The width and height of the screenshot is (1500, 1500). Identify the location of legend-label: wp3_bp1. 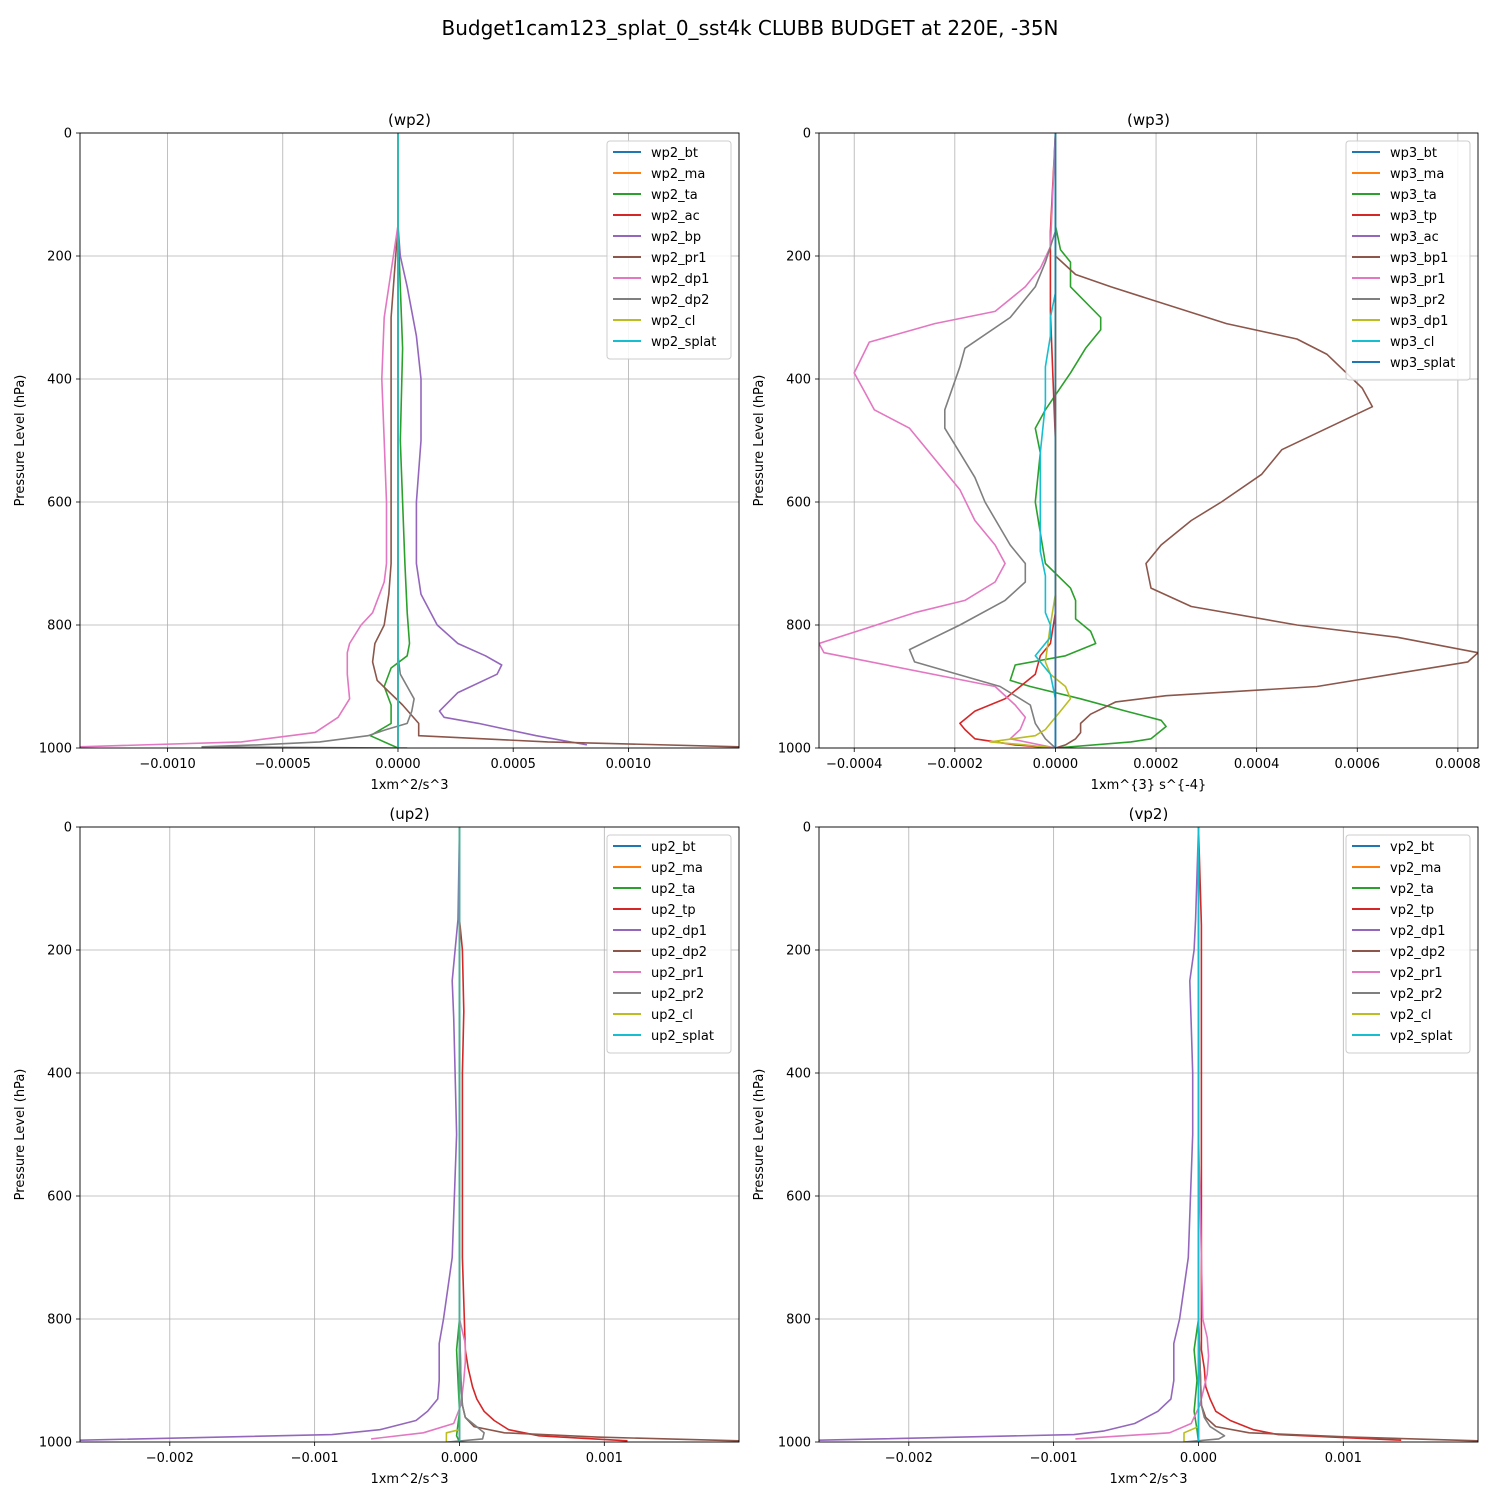
(1419, 258).